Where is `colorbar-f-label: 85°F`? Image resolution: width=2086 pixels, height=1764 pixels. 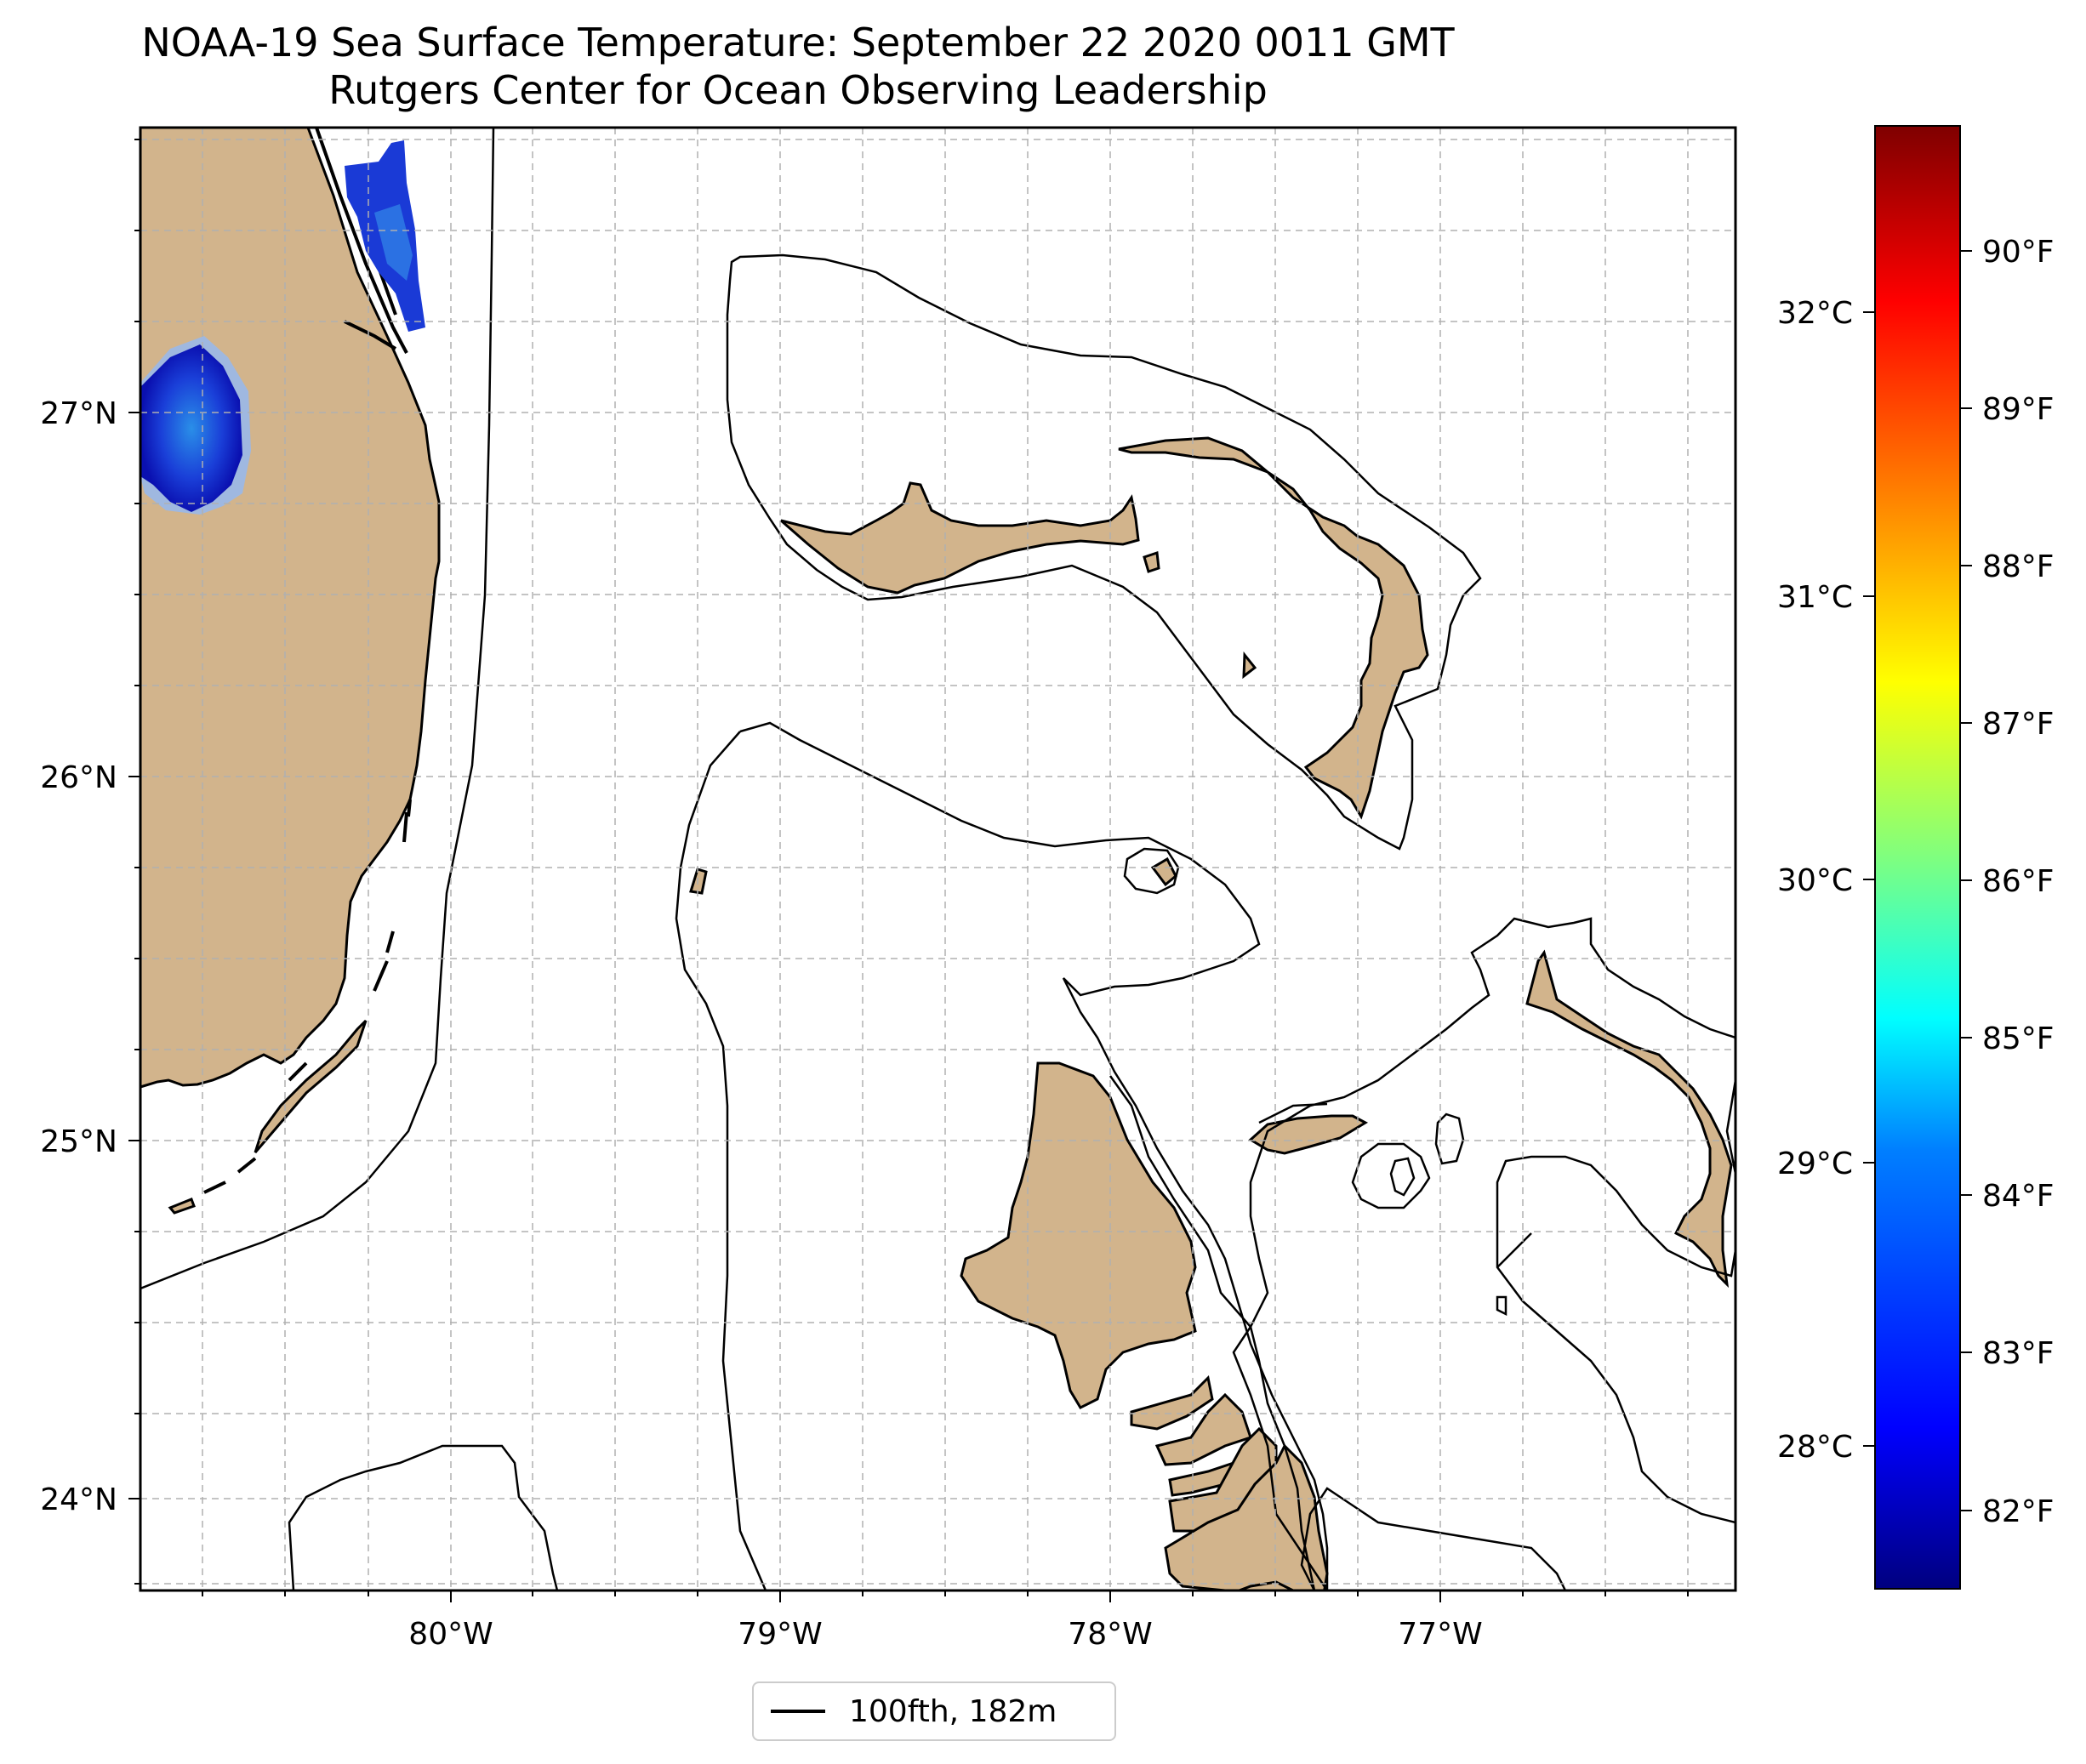 colorbar-f-label: 85°F is located at coordinates (2018, 1038).